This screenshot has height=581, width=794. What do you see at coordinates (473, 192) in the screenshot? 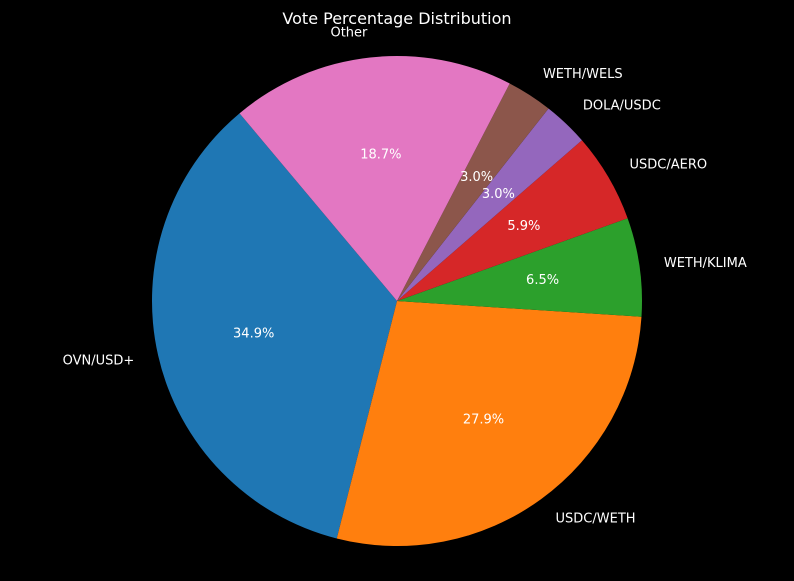
I see `pie-slice-weth-wels` at bounding box center [473, 192].